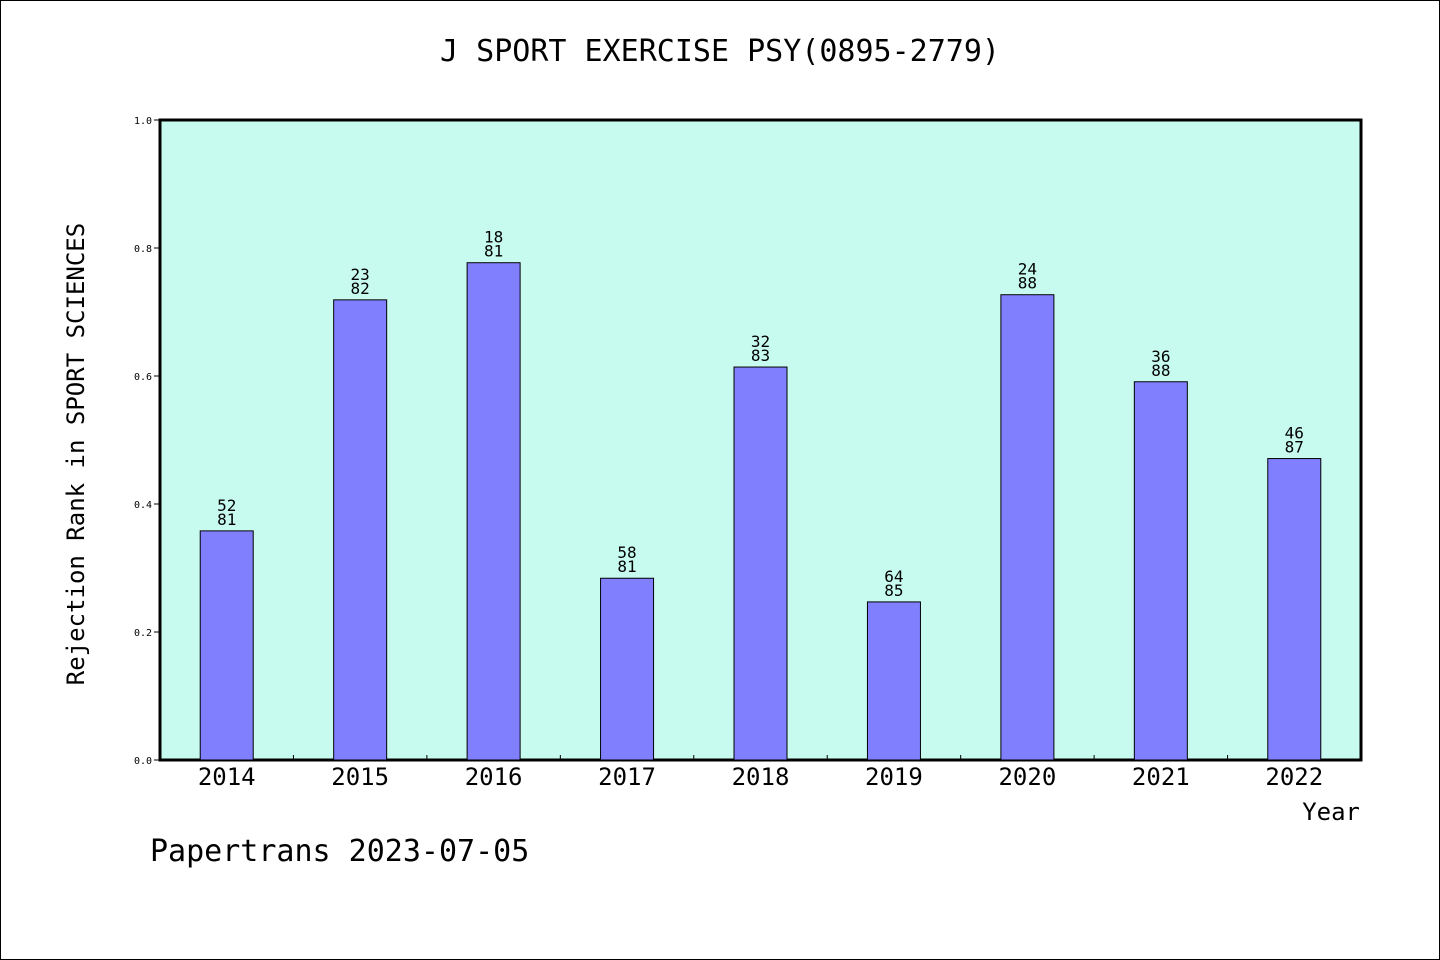  Describe the element at coordinates (1294, 447) in the screenshot. I see `bar-label-total: 87` at that location.